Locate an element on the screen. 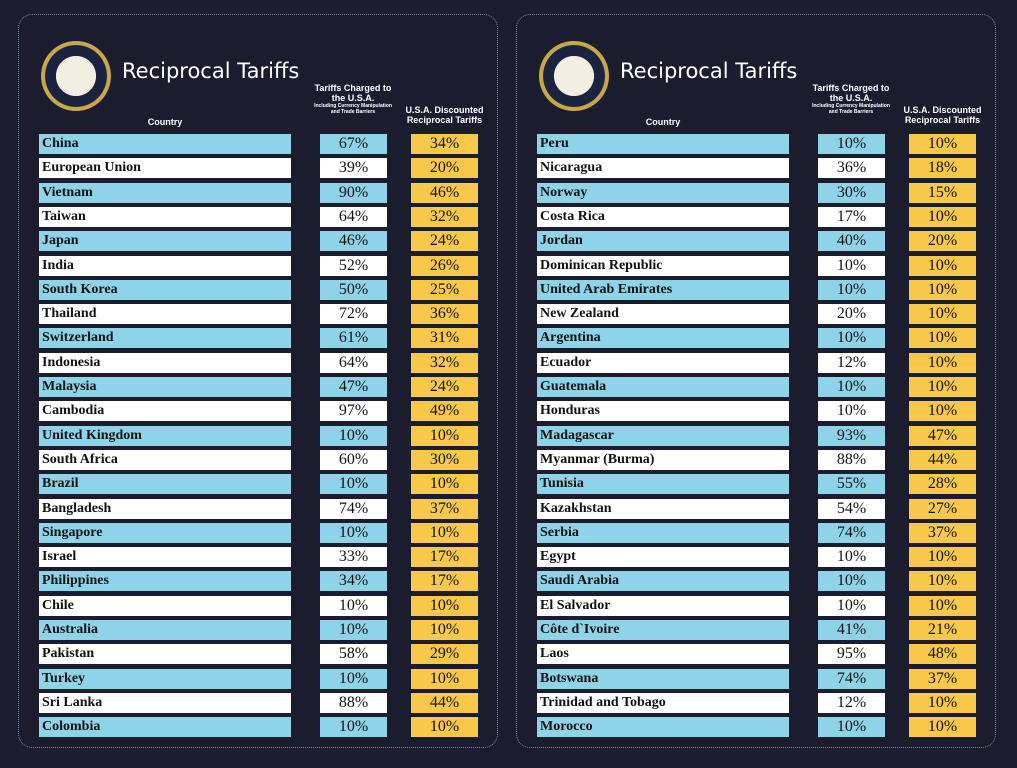 The image size is (1017, 768). country-cell: Morocco is located at coordinates (663, 727).